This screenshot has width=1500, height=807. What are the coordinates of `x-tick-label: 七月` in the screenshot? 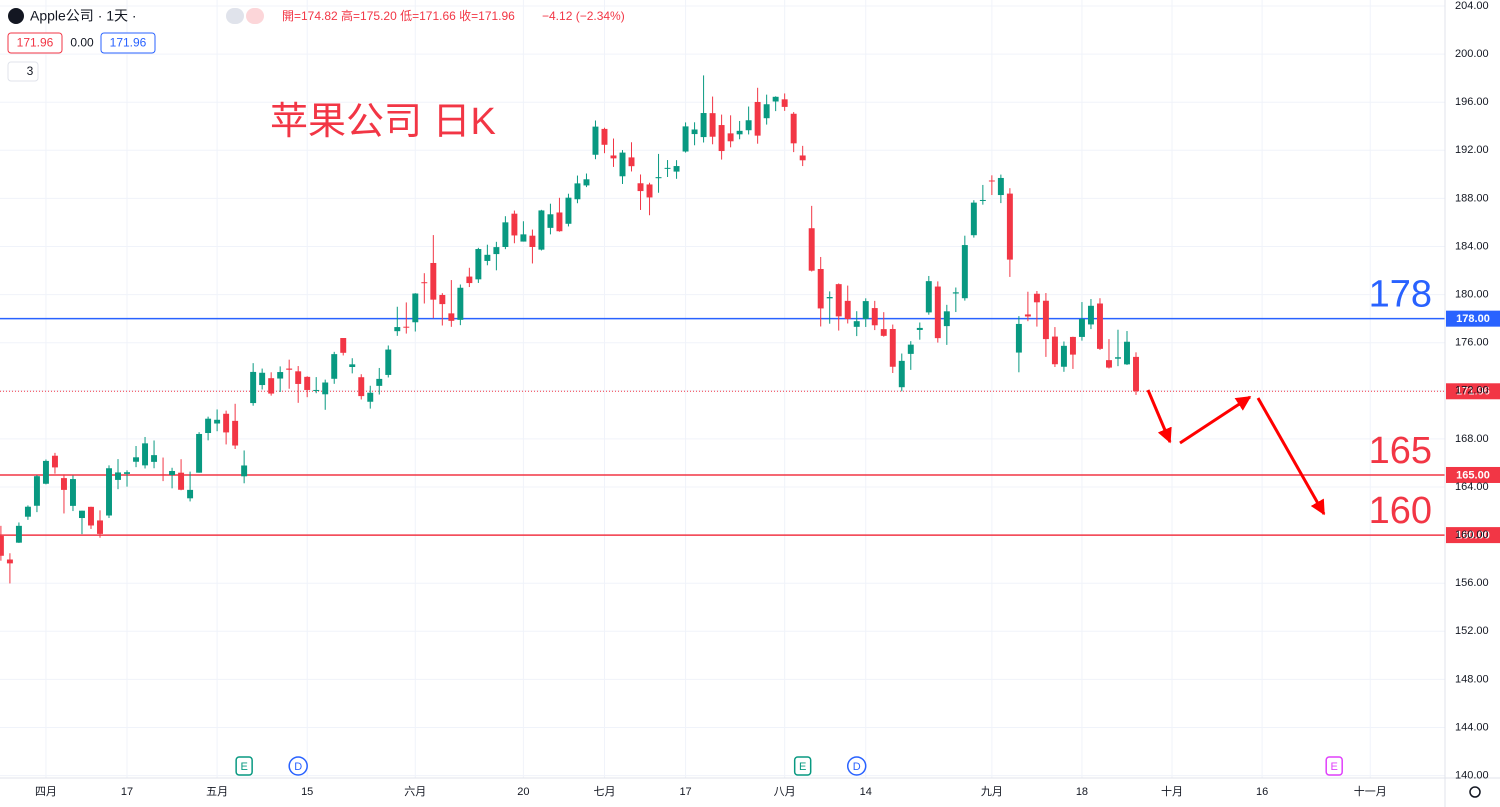 It's located at (604, 791).